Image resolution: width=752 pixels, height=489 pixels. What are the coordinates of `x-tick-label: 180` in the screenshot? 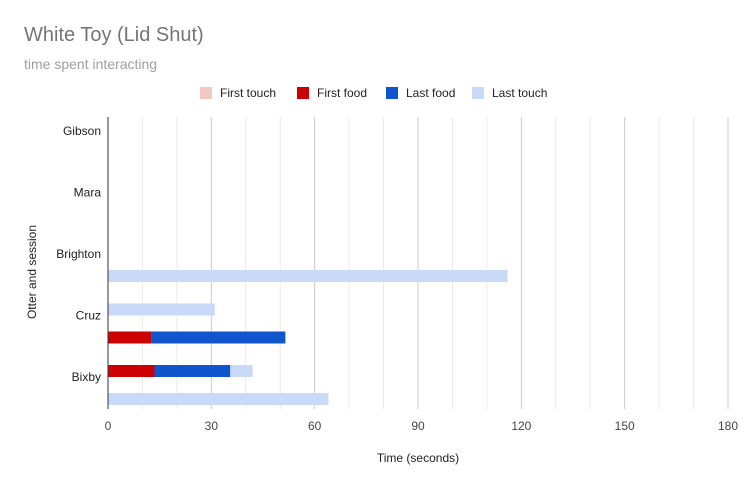 It's located at (728, 426).